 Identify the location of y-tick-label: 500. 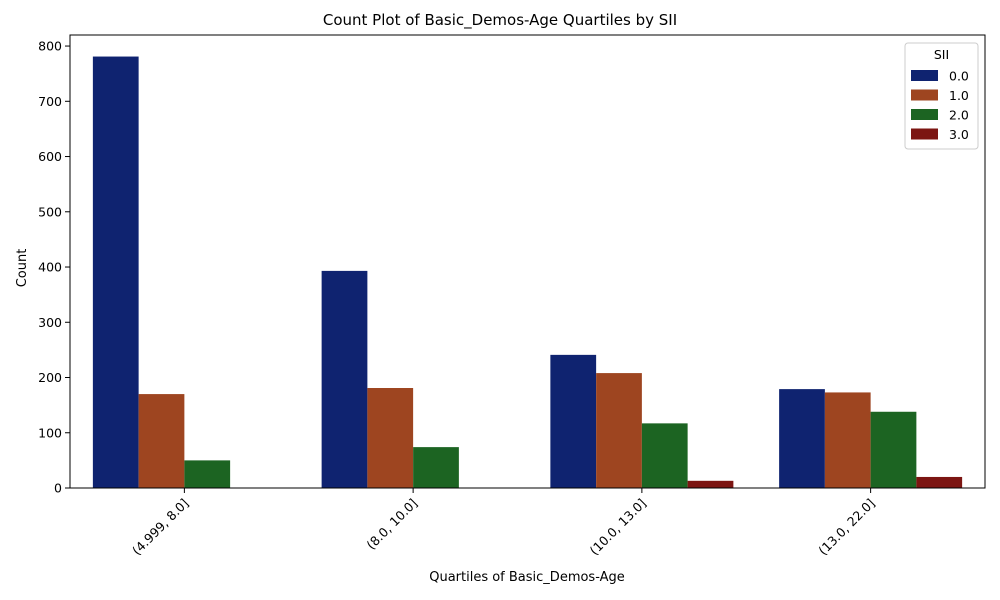
(50, 211).